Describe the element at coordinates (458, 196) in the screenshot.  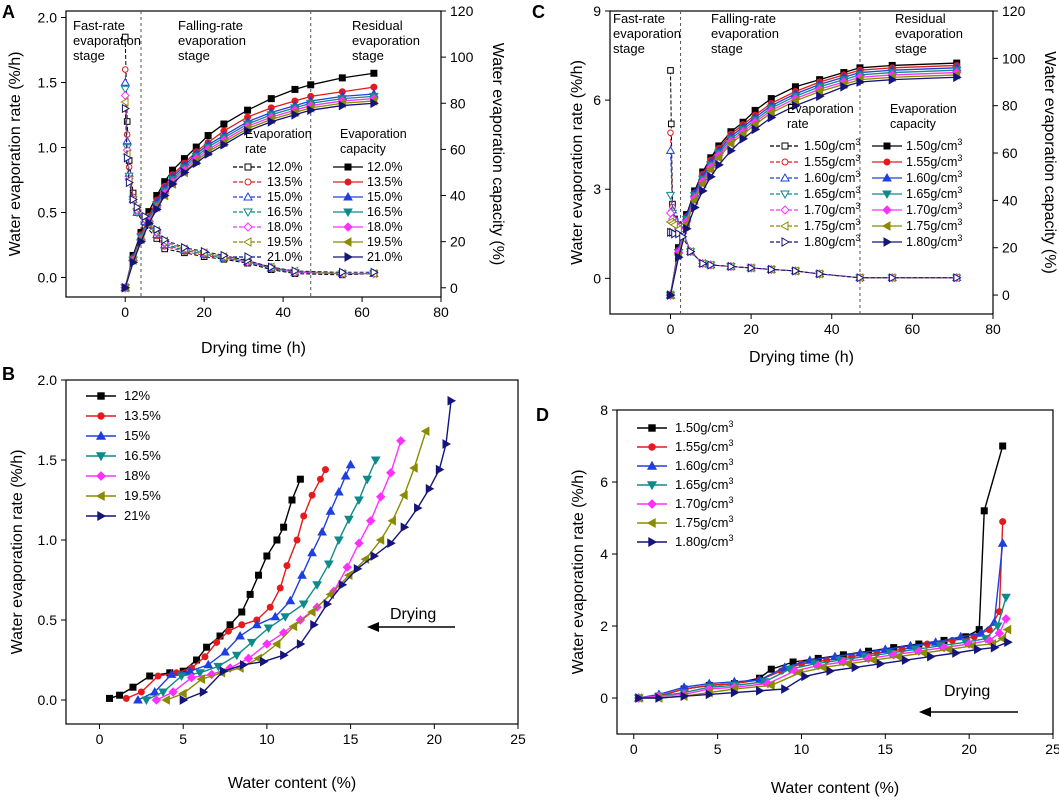
I see `y2-tick-label: 40` at that location.